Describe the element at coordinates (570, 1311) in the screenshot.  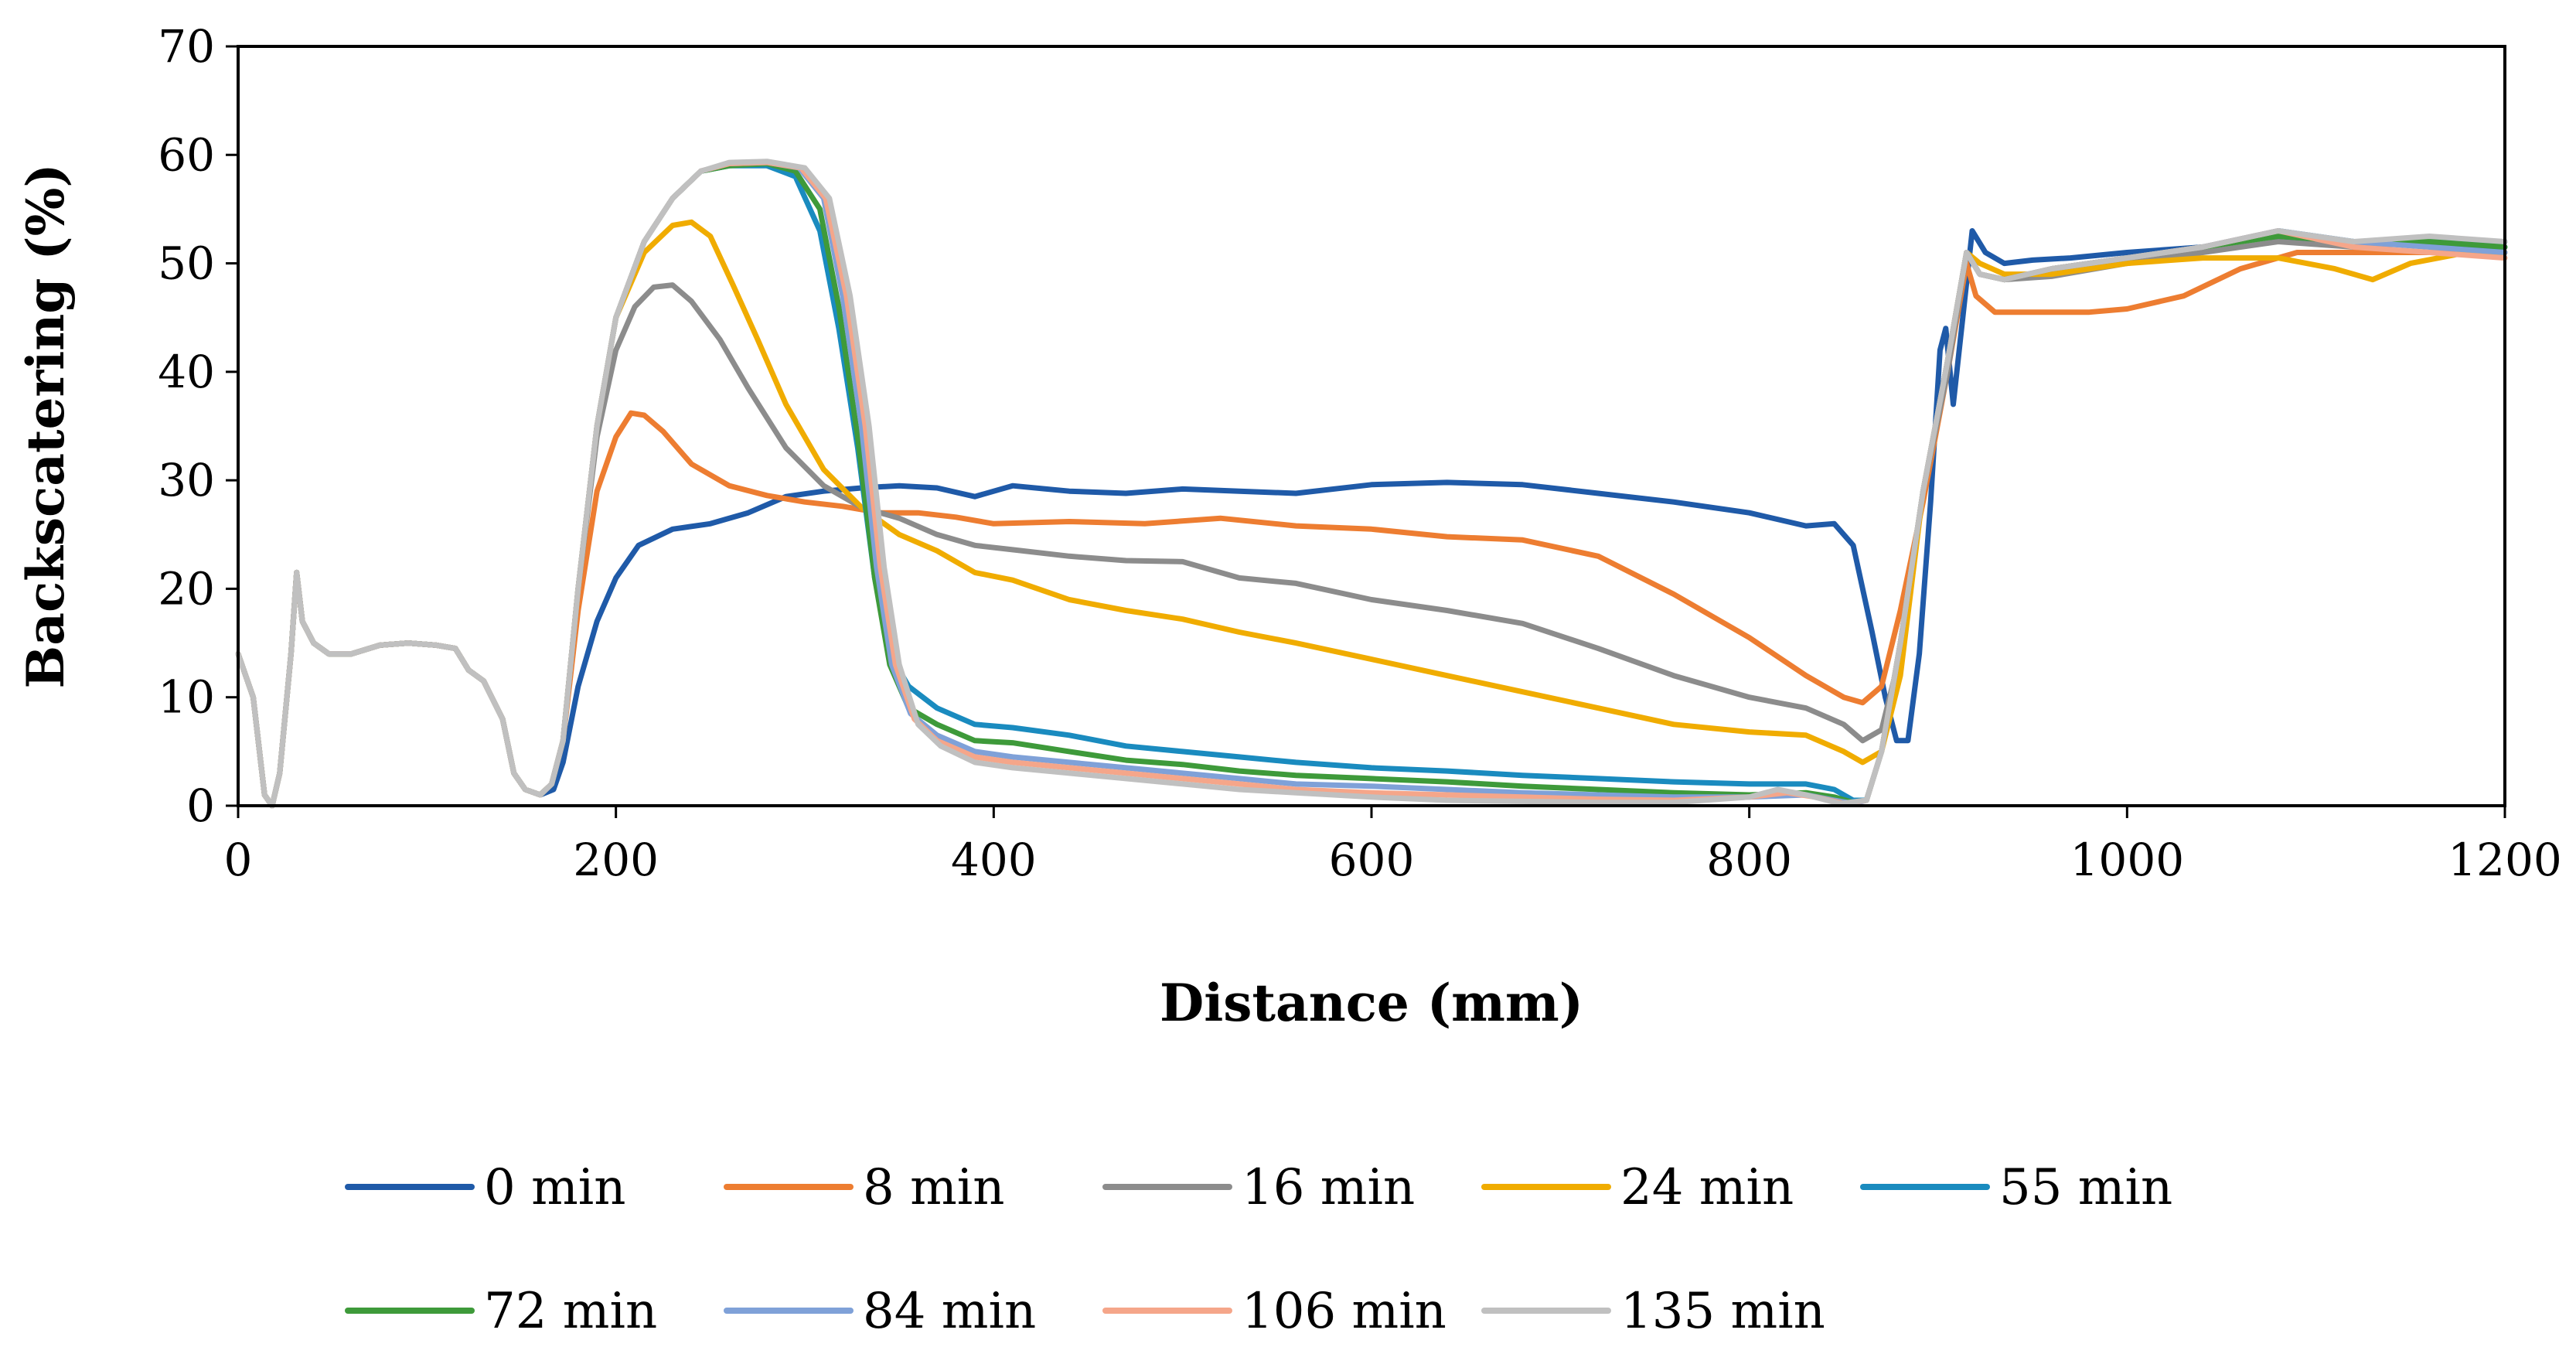
I see `legend-label: 72 min` at that location.